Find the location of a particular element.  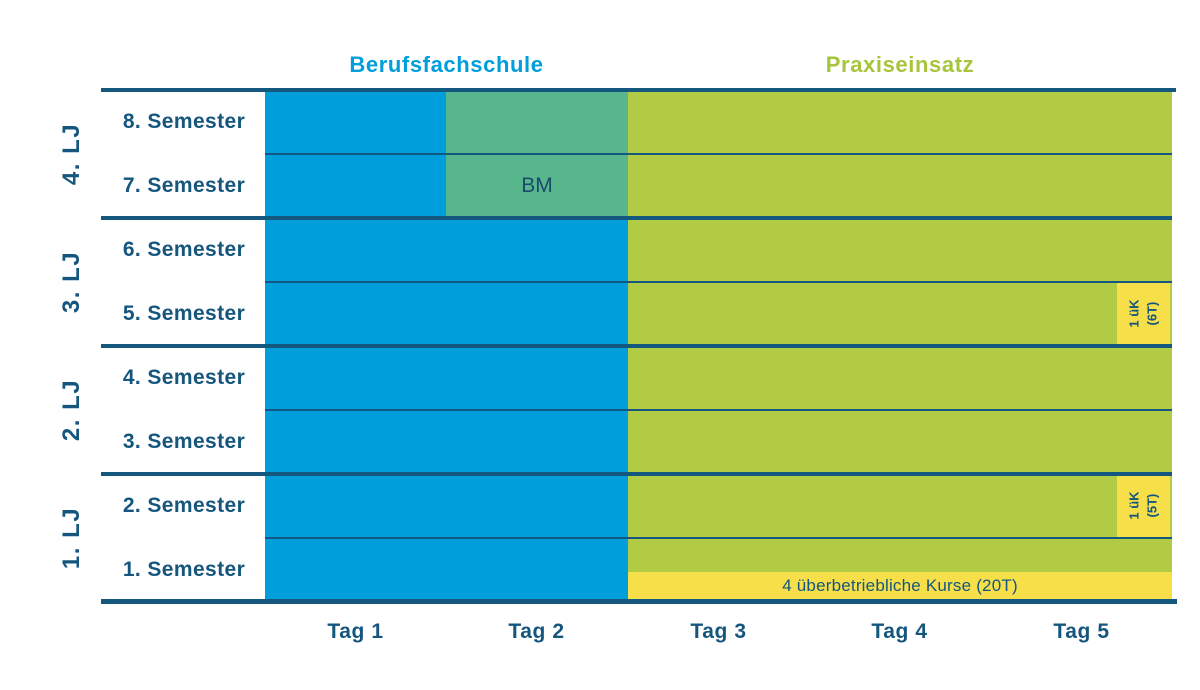

day-label-tag1: Tag 1 is located at coordinates (355, 631).